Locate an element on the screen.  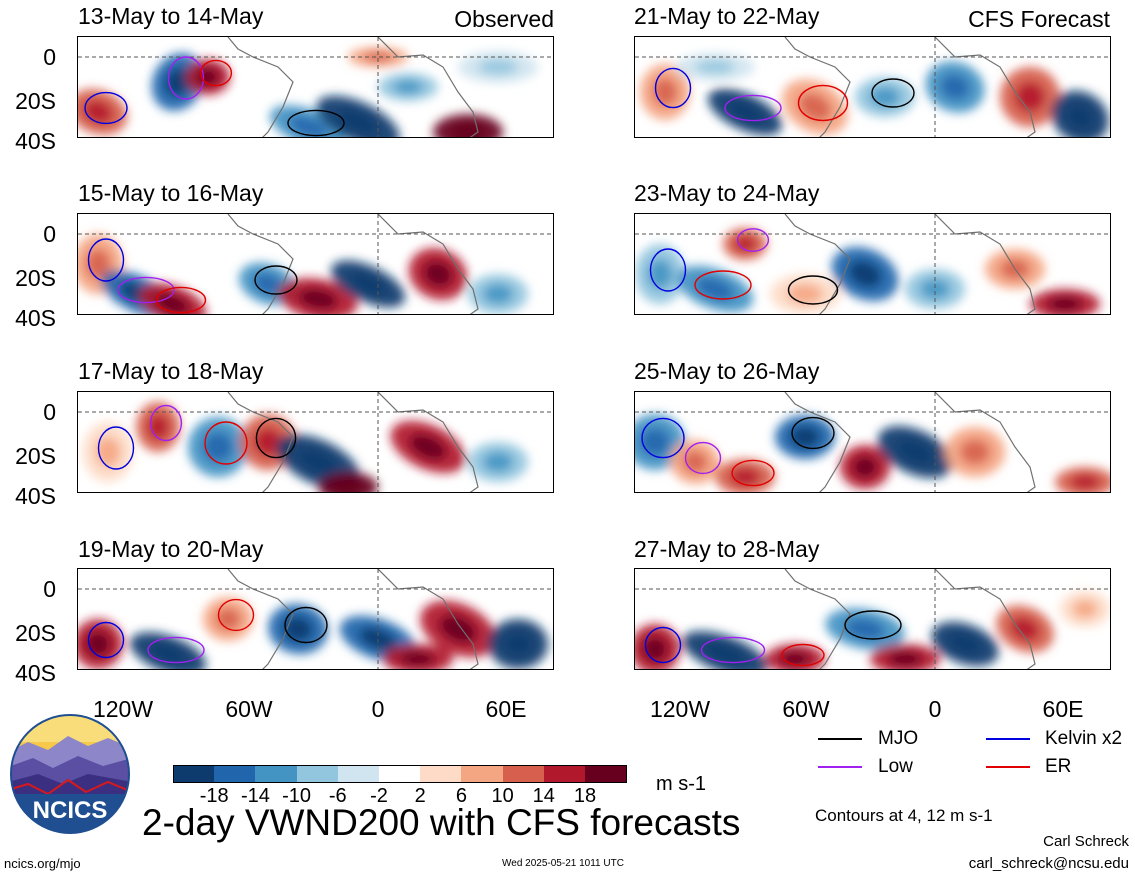
contour-note: Contours at 4, 12 m s-1 is located at coordinates (904, 815).